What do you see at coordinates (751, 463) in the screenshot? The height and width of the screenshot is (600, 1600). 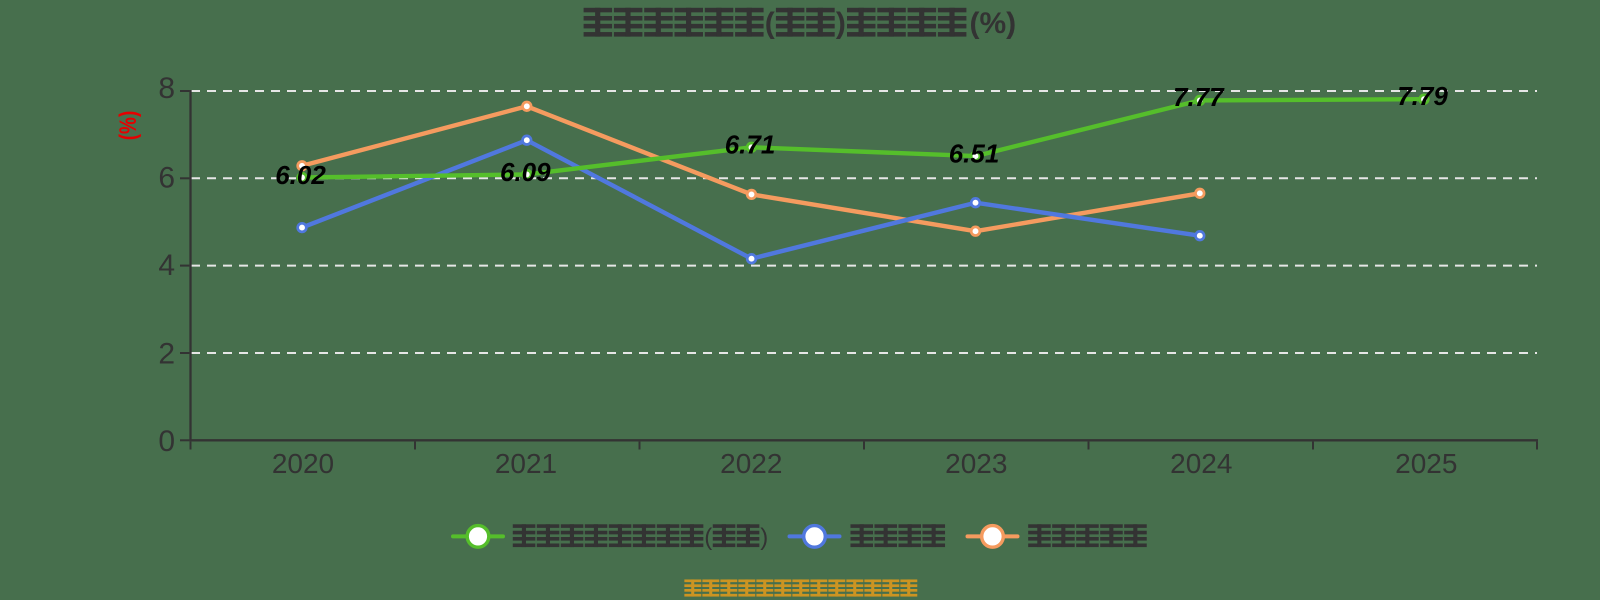 I see `svg-text: 2022` at bounding box center [751, 463].